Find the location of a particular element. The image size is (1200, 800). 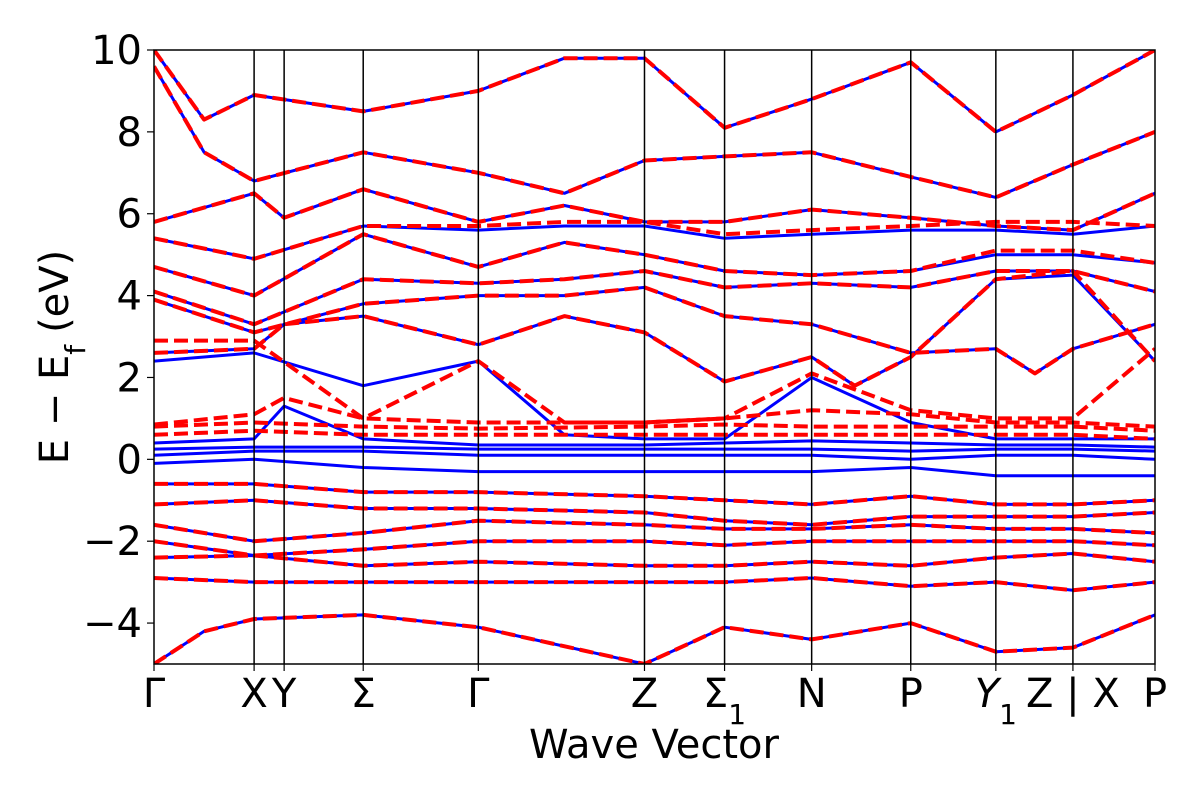

x-axis-ticks: Γ X Y Σ Γ Z Σ1 N P Y1 Z | X P is located at coordinates (655, 697).